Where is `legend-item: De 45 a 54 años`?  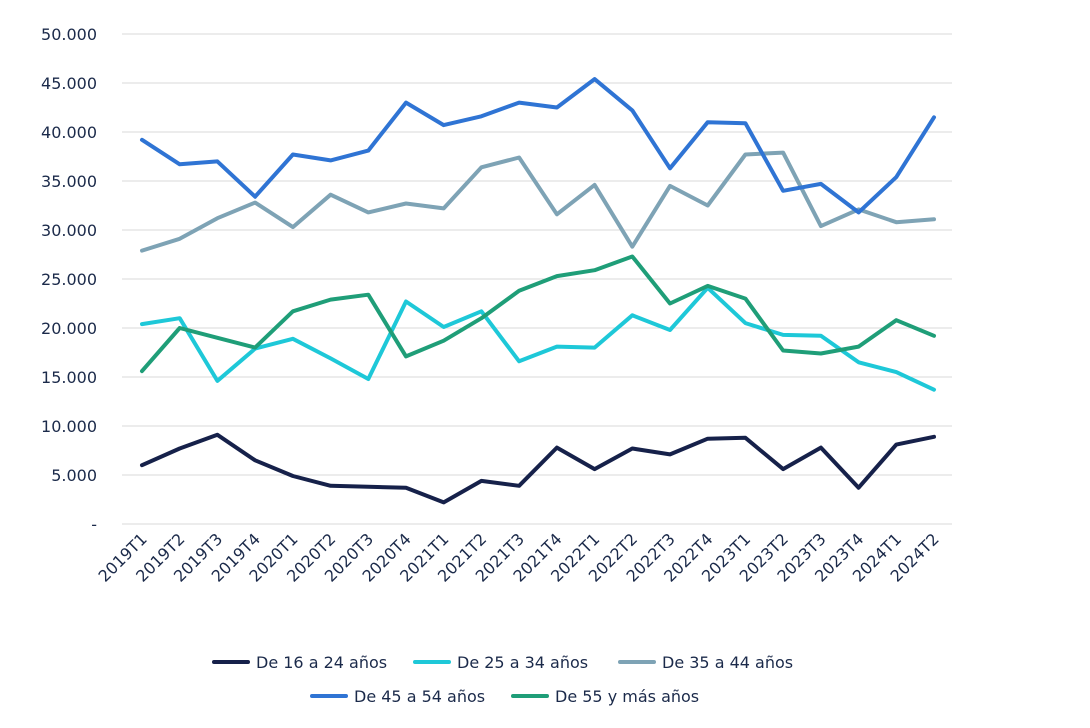 legend-item: De 45 a 54 años is located at coordinates (397, 696).